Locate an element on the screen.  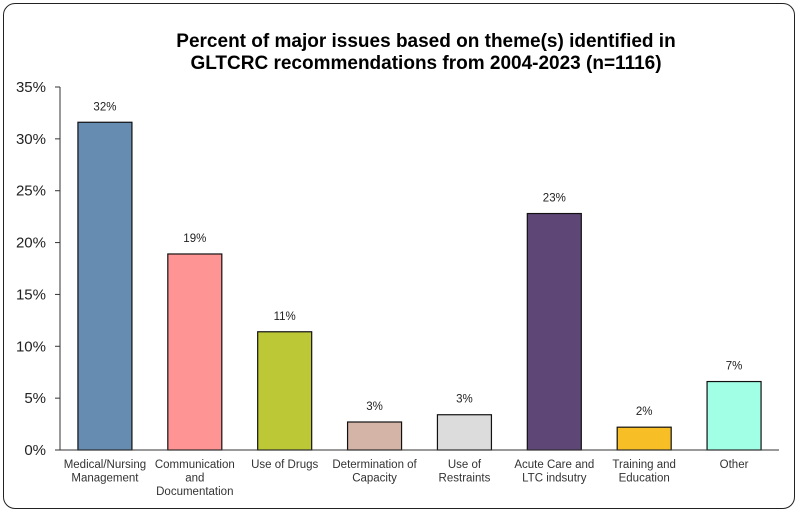
y-tick-label: 10% is located at coordinates (31, 346).